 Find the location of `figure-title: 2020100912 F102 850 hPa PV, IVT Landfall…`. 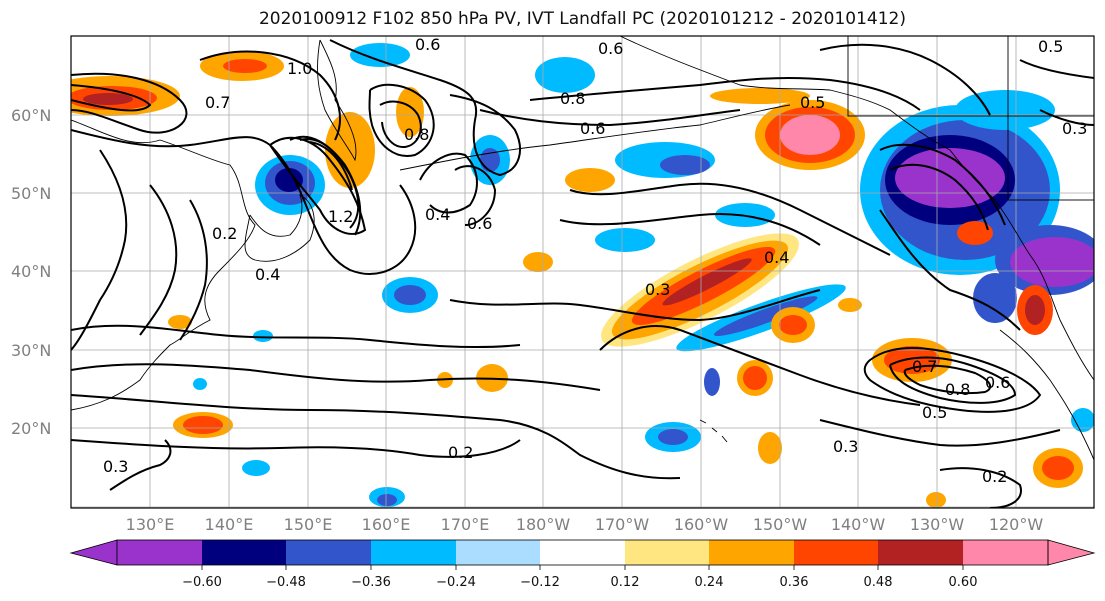

figure-title: 2020100912 F102 850 hPa PV, IVT Landfall… is located at coordinates (582, 19).